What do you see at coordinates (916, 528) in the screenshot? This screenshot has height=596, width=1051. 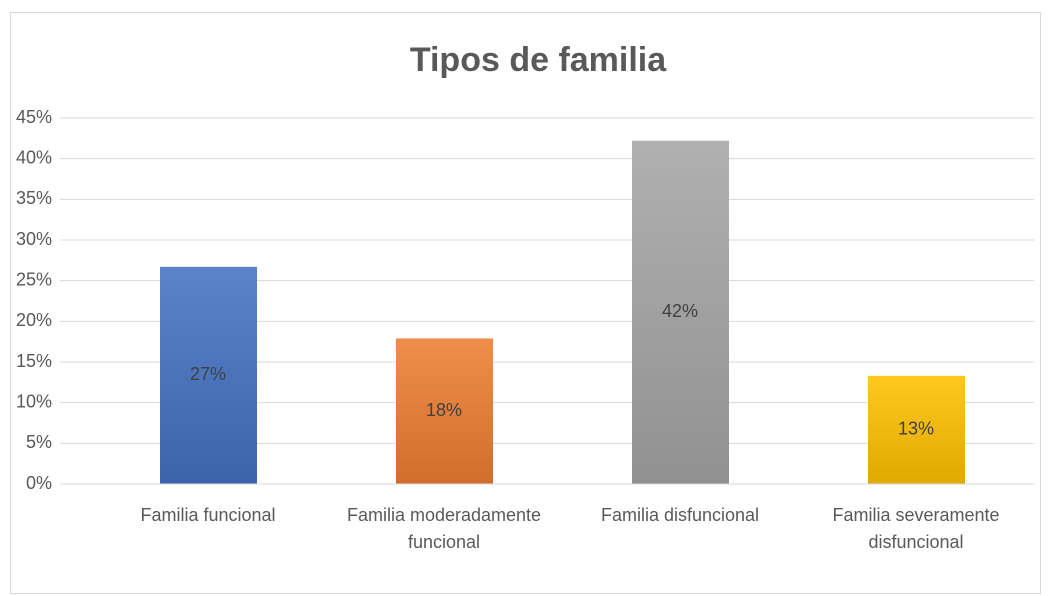 I see `x-tick-label: Familia severamente disfuncional` at bounding box center [916, 528].